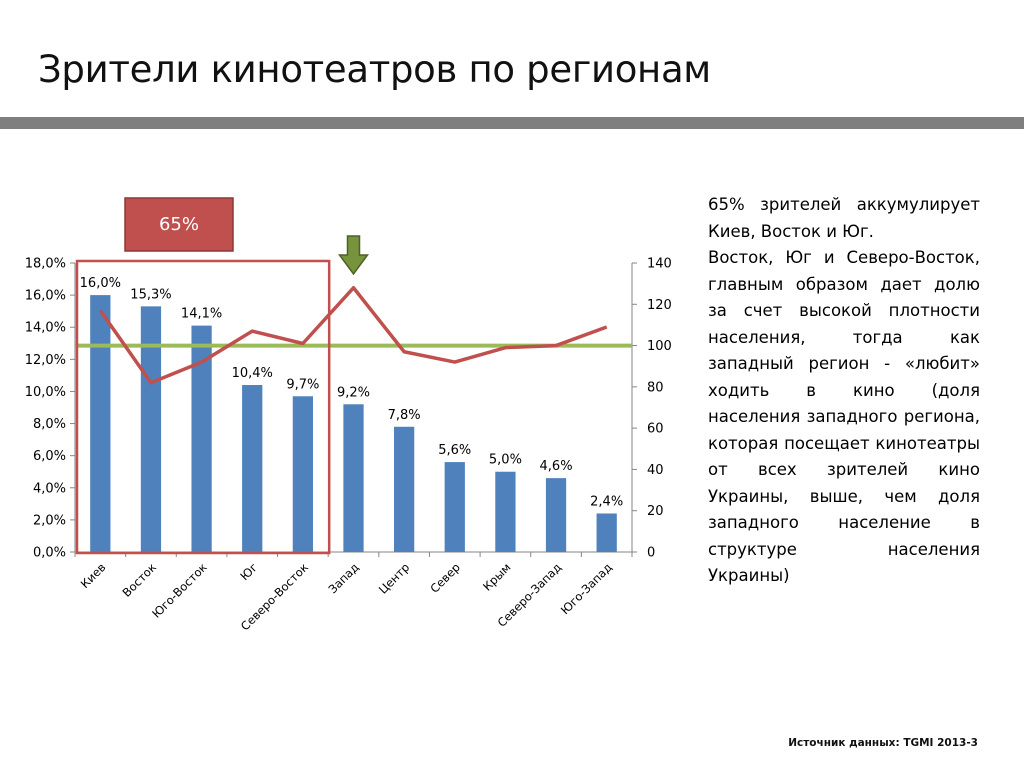  I want to click on data-label: 14,1%, so click(201, 314).